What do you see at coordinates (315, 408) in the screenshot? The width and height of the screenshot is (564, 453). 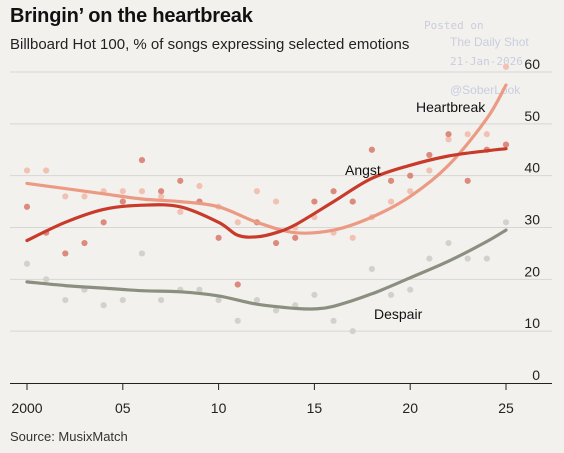 I see `x-tick-label: 15` at bounding box center [315, 408].